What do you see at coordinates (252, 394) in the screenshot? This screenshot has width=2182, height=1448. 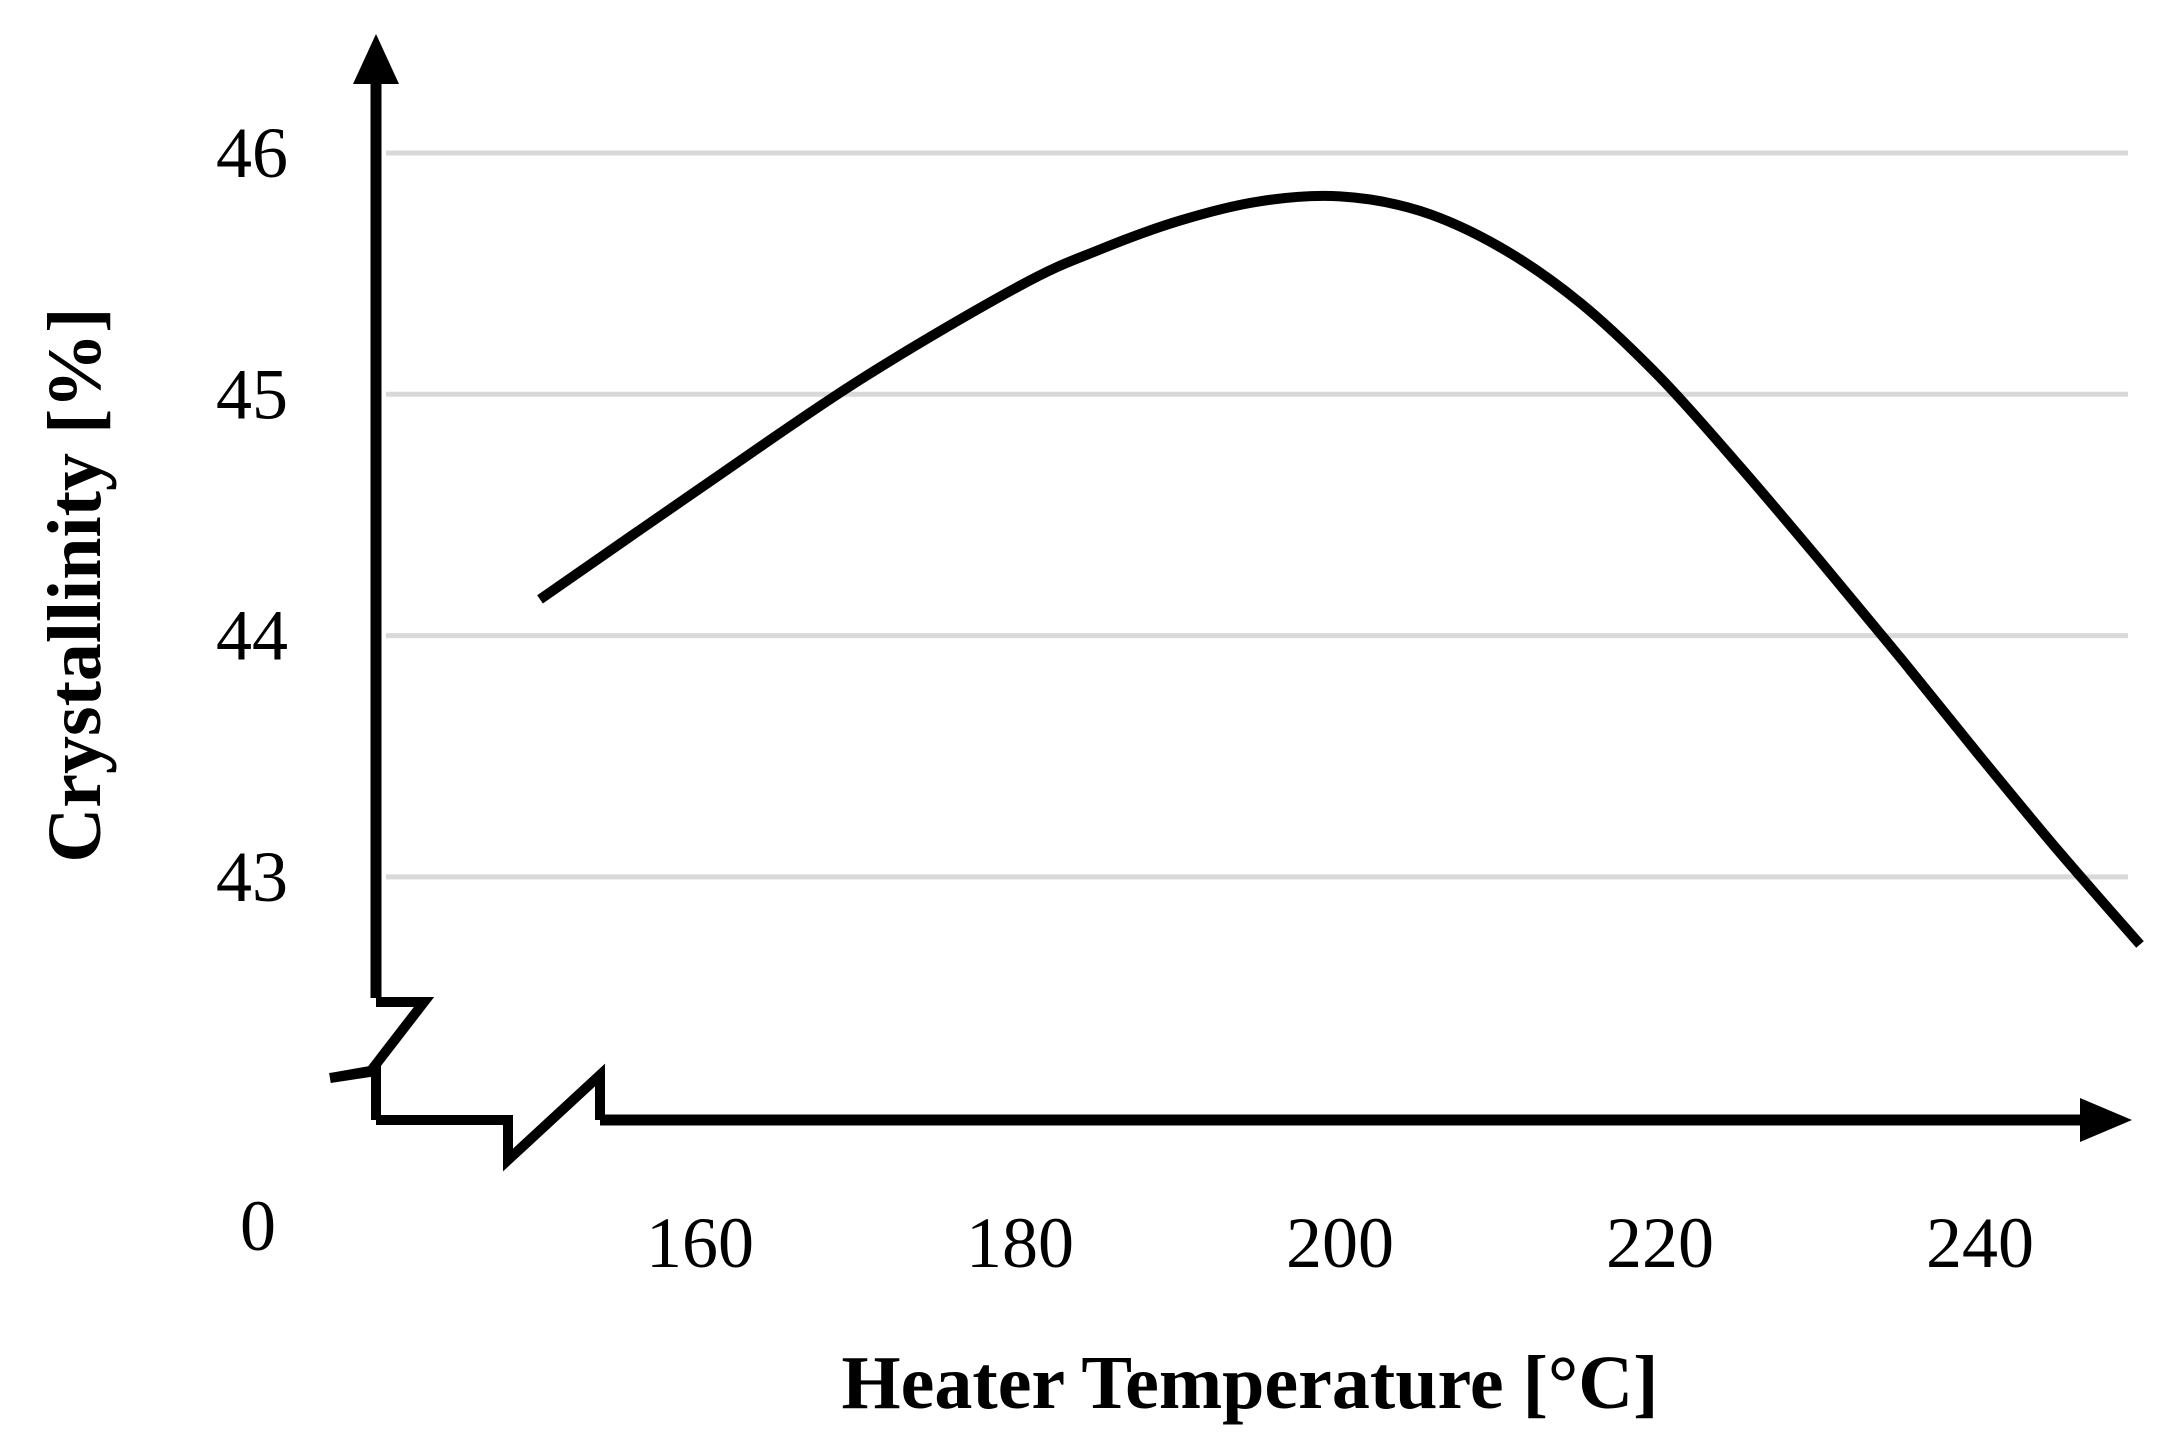 I see `y-tick-label: 45` at bounding box center [252, 394].